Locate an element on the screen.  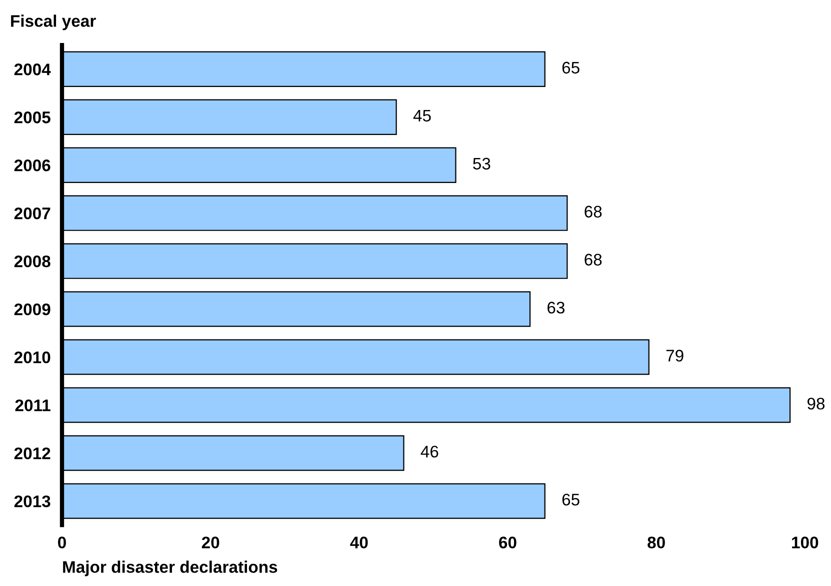
x-tick-label: 80 is located at coordinates (656, 542).